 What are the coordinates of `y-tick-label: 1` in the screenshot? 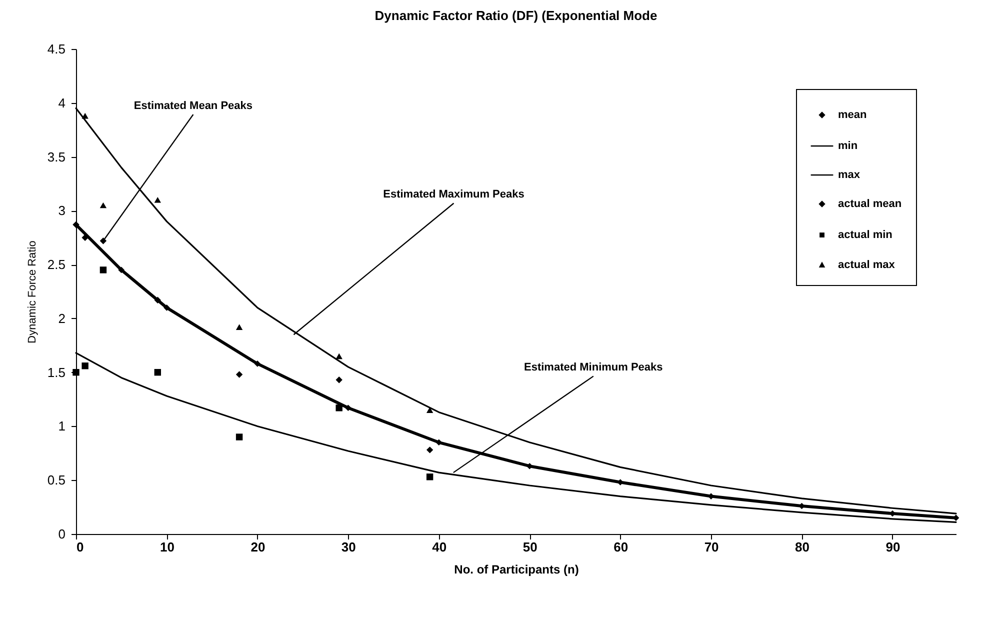 It's located at (62, 426).